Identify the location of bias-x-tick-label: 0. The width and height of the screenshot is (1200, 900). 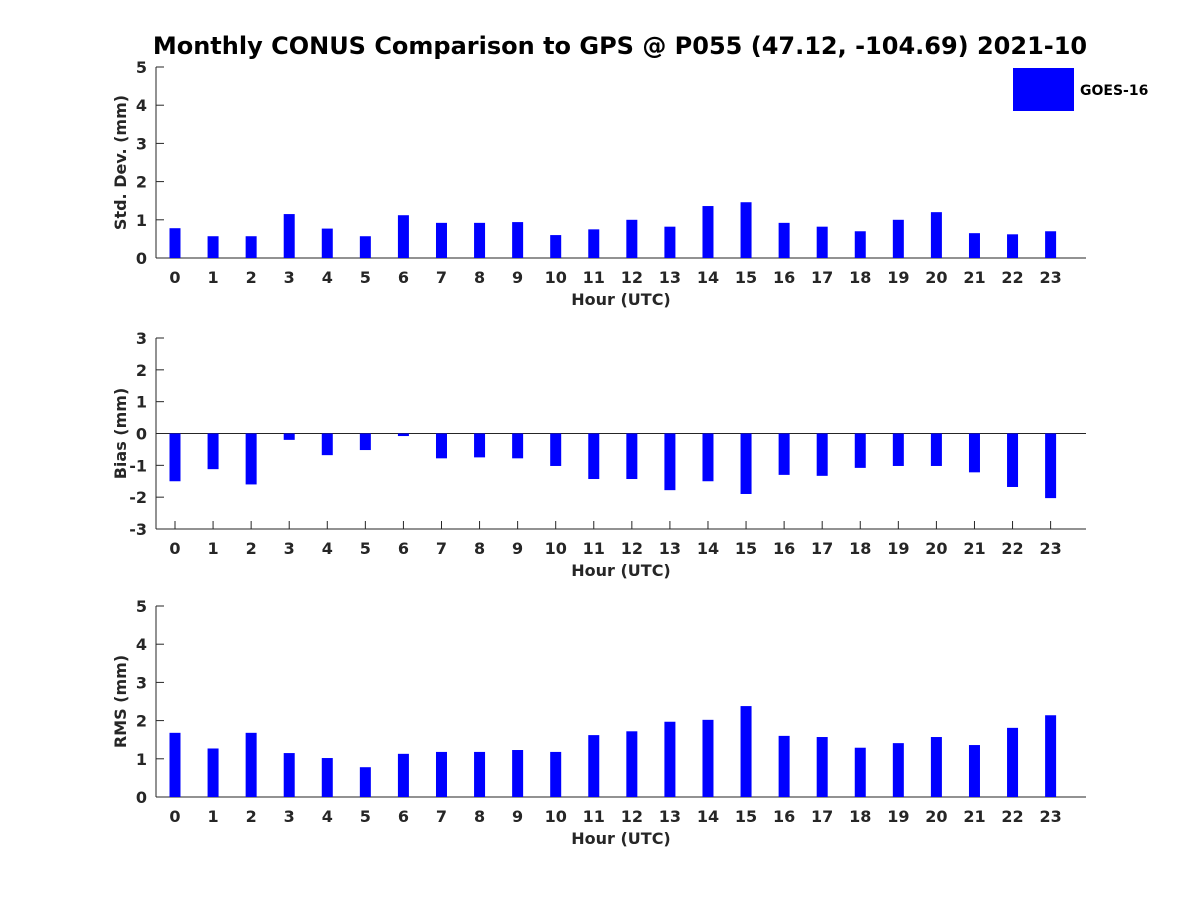
(174, 548).